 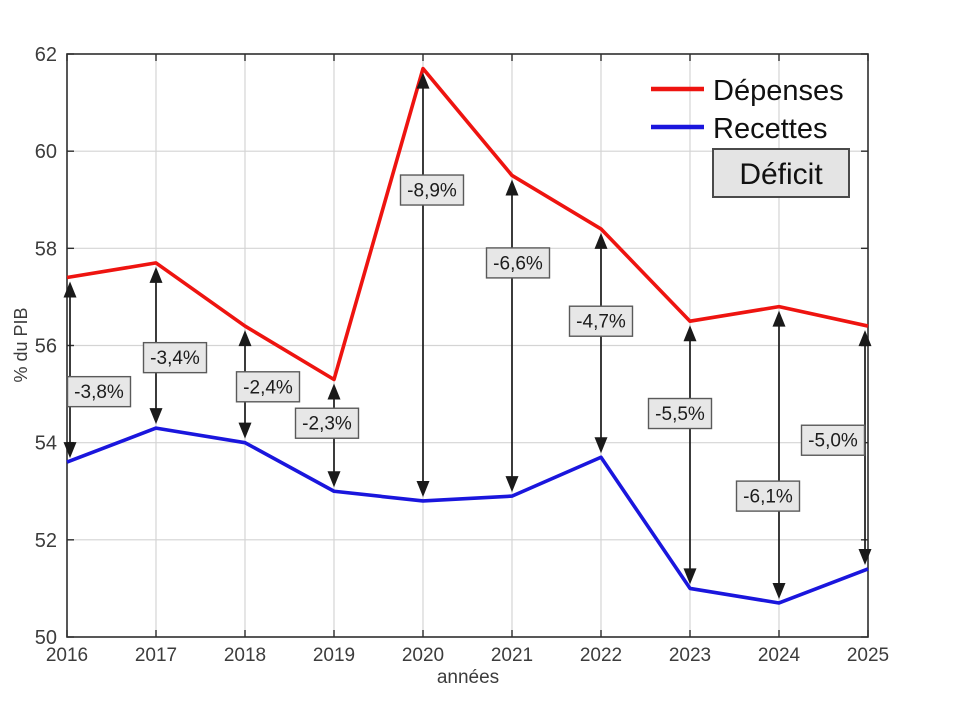 What do you see at coordinates (868, 655) in the screenshot?
I see `x-tick-label: 2025` at bounding box center [868, 655].